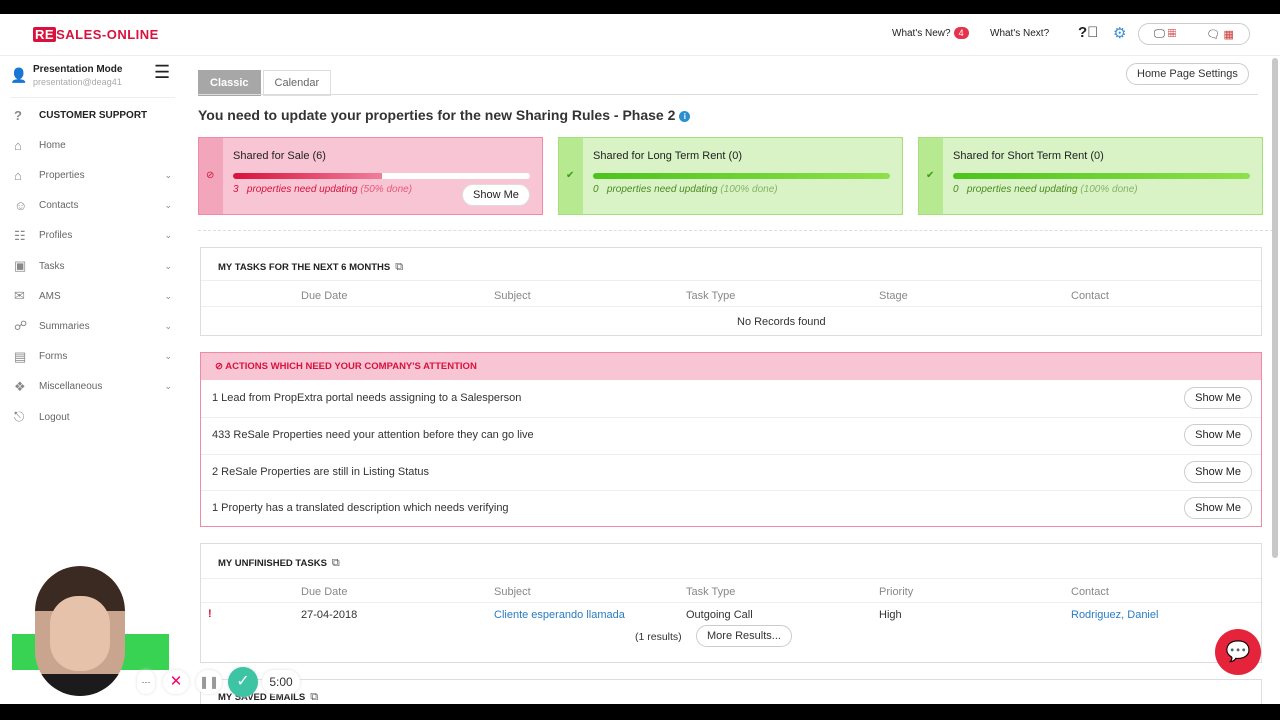  What do you see at coordinates (1028, 156) in the screenshot?
I see `card-title: Shared for Short Term Rent (0)` at bounding box center [1028, 156].